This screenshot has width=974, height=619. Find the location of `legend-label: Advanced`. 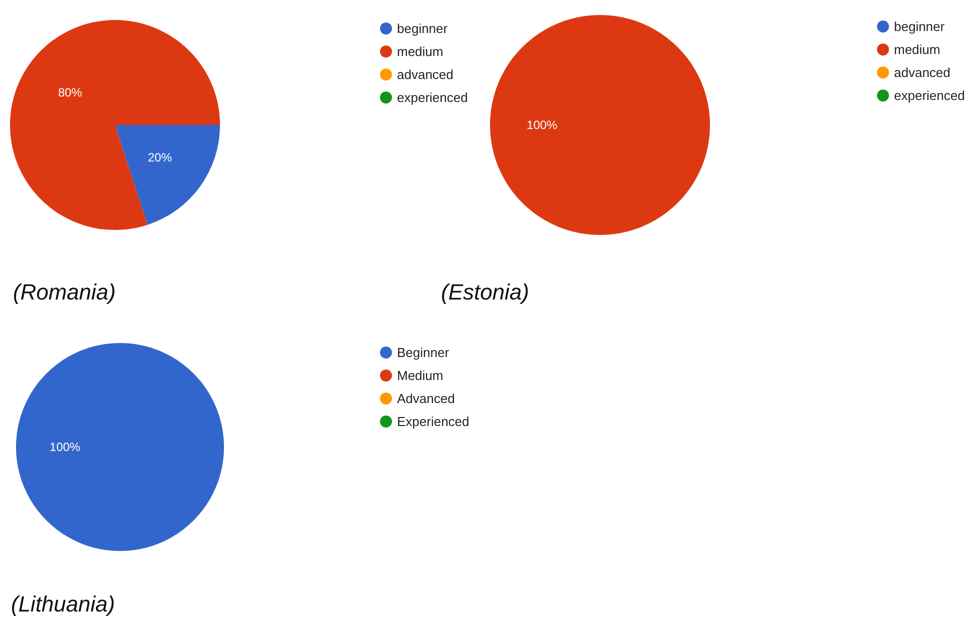

legend-label: Advanced is located at coordinates (426, 398).